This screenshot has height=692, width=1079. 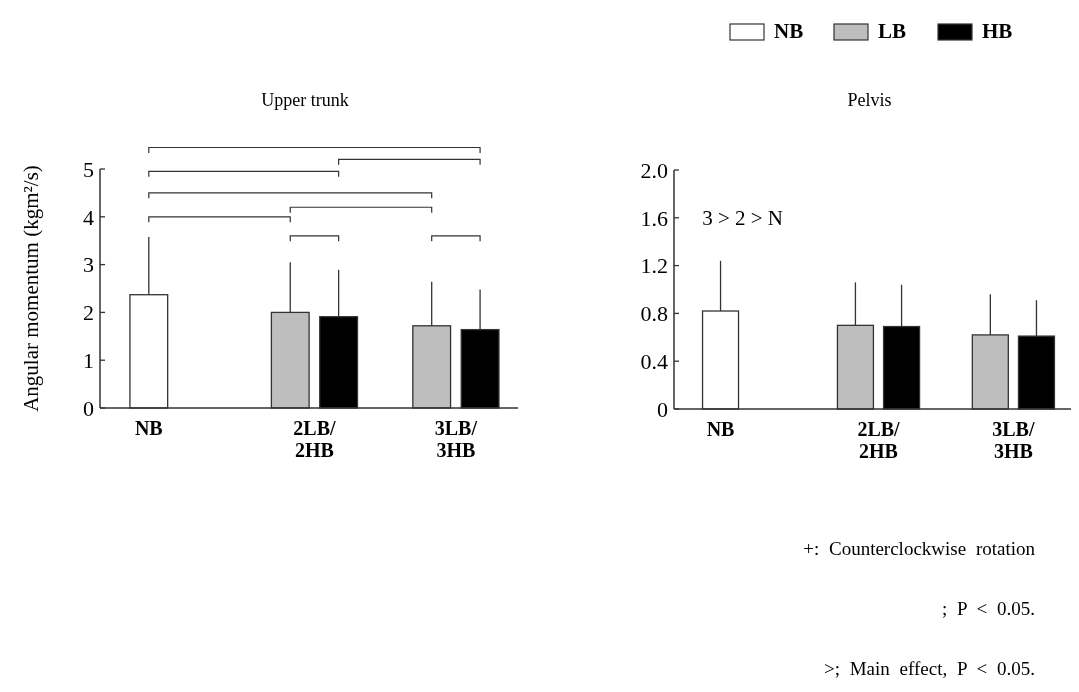 I want to click on text: ; P < 0.05., so click(x=988, y=608).